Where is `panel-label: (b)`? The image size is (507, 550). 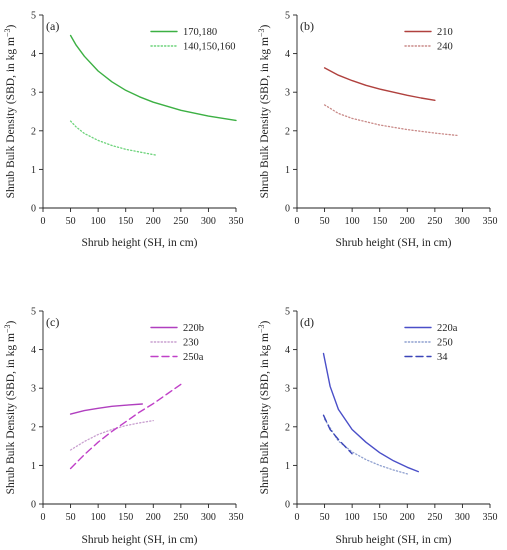
panel-label: (b) is located at coordinates (307, 26).